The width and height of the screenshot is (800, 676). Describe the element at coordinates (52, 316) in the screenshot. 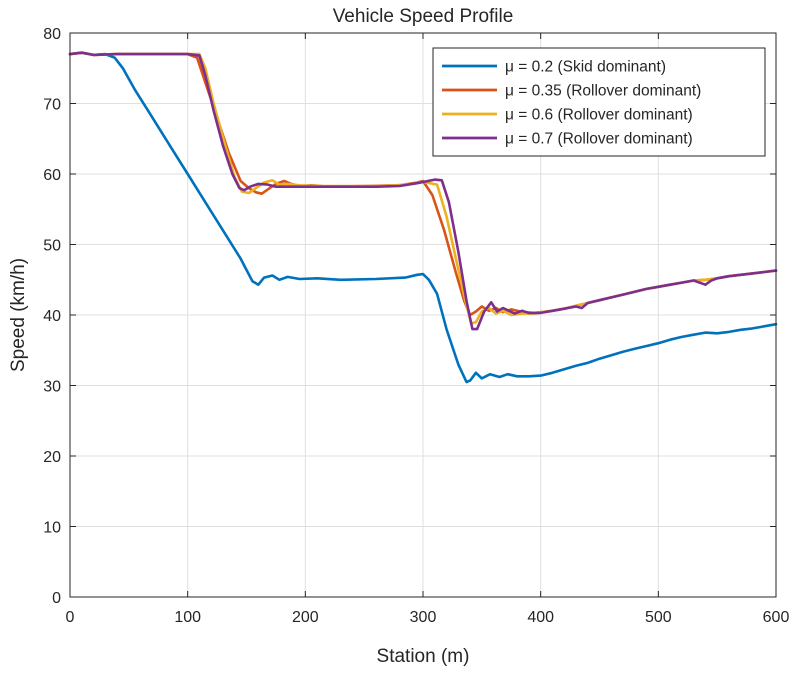

I see `y-tick-label: 40` at that location.